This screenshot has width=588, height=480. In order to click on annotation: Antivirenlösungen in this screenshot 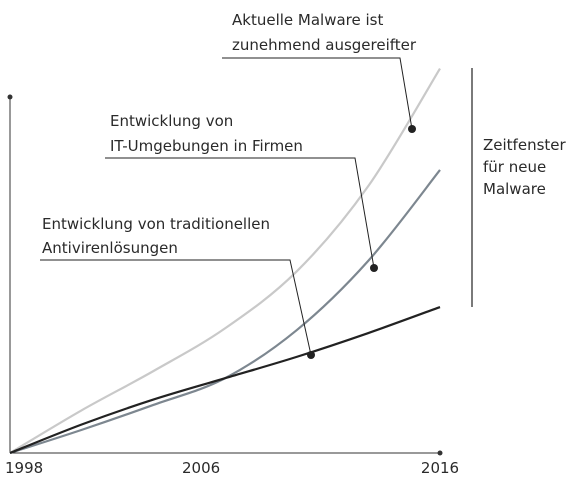, I will do `click(110, 248)`.